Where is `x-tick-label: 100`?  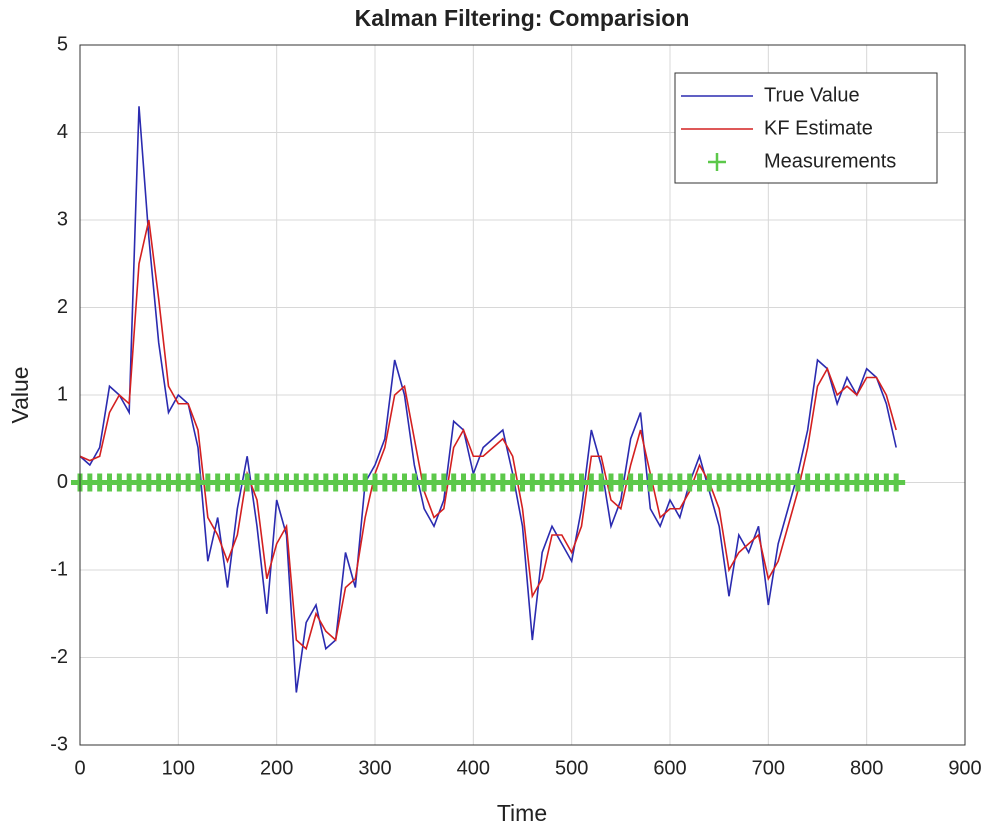 x-tick-label: 100 is located at coordinates (178, 768).